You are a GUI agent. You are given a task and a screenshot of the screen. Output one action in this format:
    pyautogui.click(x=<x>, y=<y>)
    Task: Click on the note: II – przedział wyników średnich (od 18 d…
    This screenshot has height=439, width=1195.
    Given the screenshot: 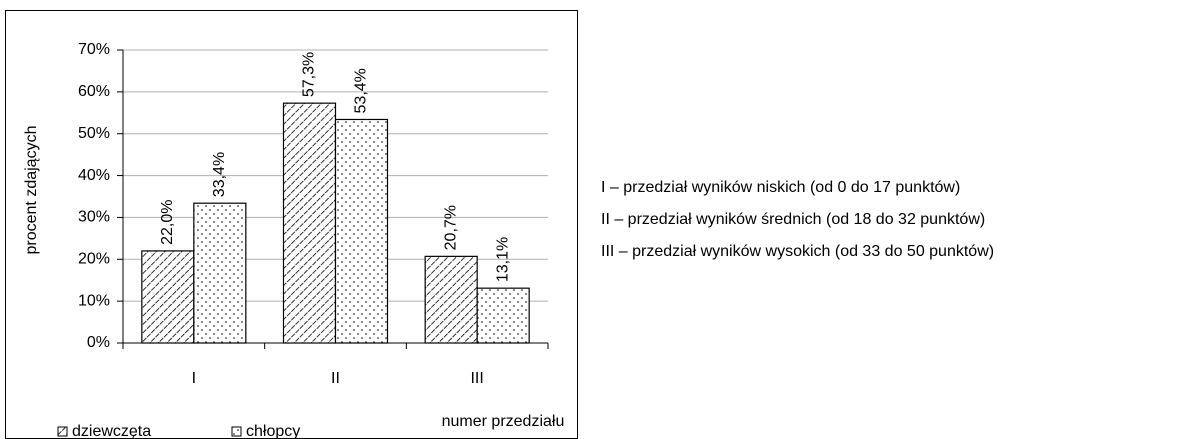 What is the action you would take?
    pyautogui.click(x=793, y=219)
    